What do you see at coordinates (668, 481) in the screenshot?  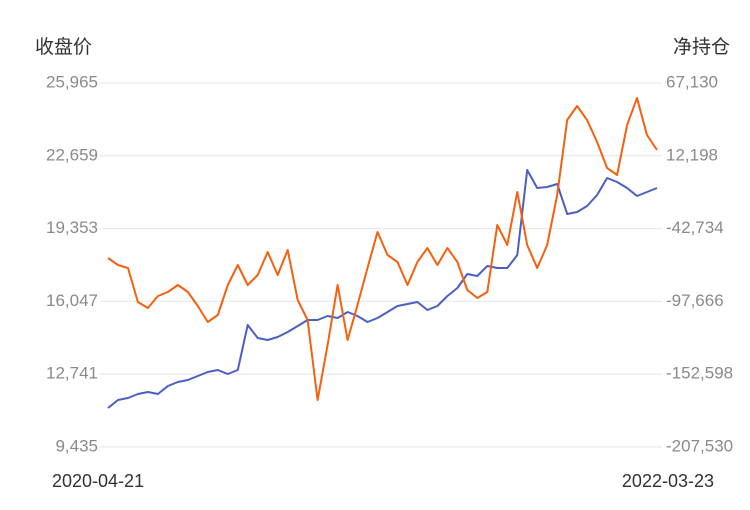 I see `x-tick-label: 2022-03-23` at bounding box center [668, 481].